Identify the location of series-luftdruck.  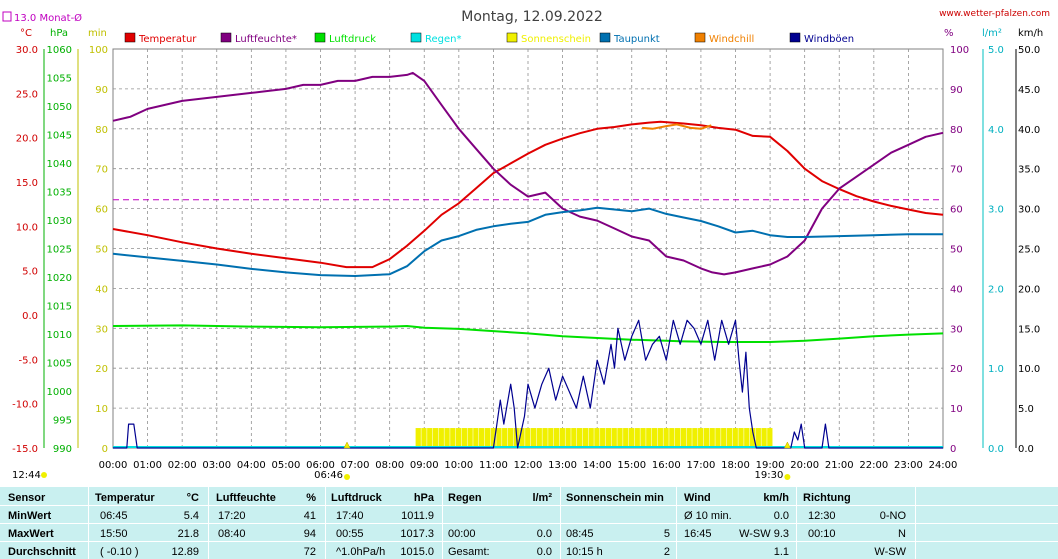
(528, 333).